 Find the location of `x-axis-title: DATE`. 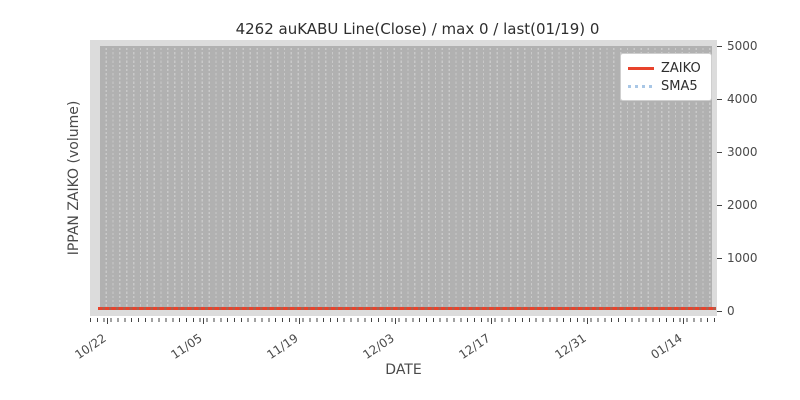

x-axis-title: DATE is located at coordinates (403, 370).